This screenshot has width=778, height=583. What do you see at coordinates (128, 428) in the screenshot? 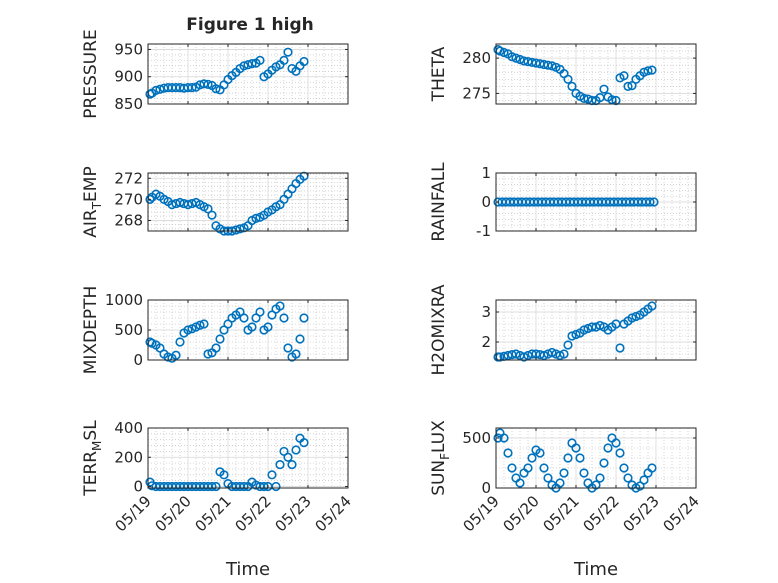
I see `y-tick-label: 400` at bounding box center [128, 428].